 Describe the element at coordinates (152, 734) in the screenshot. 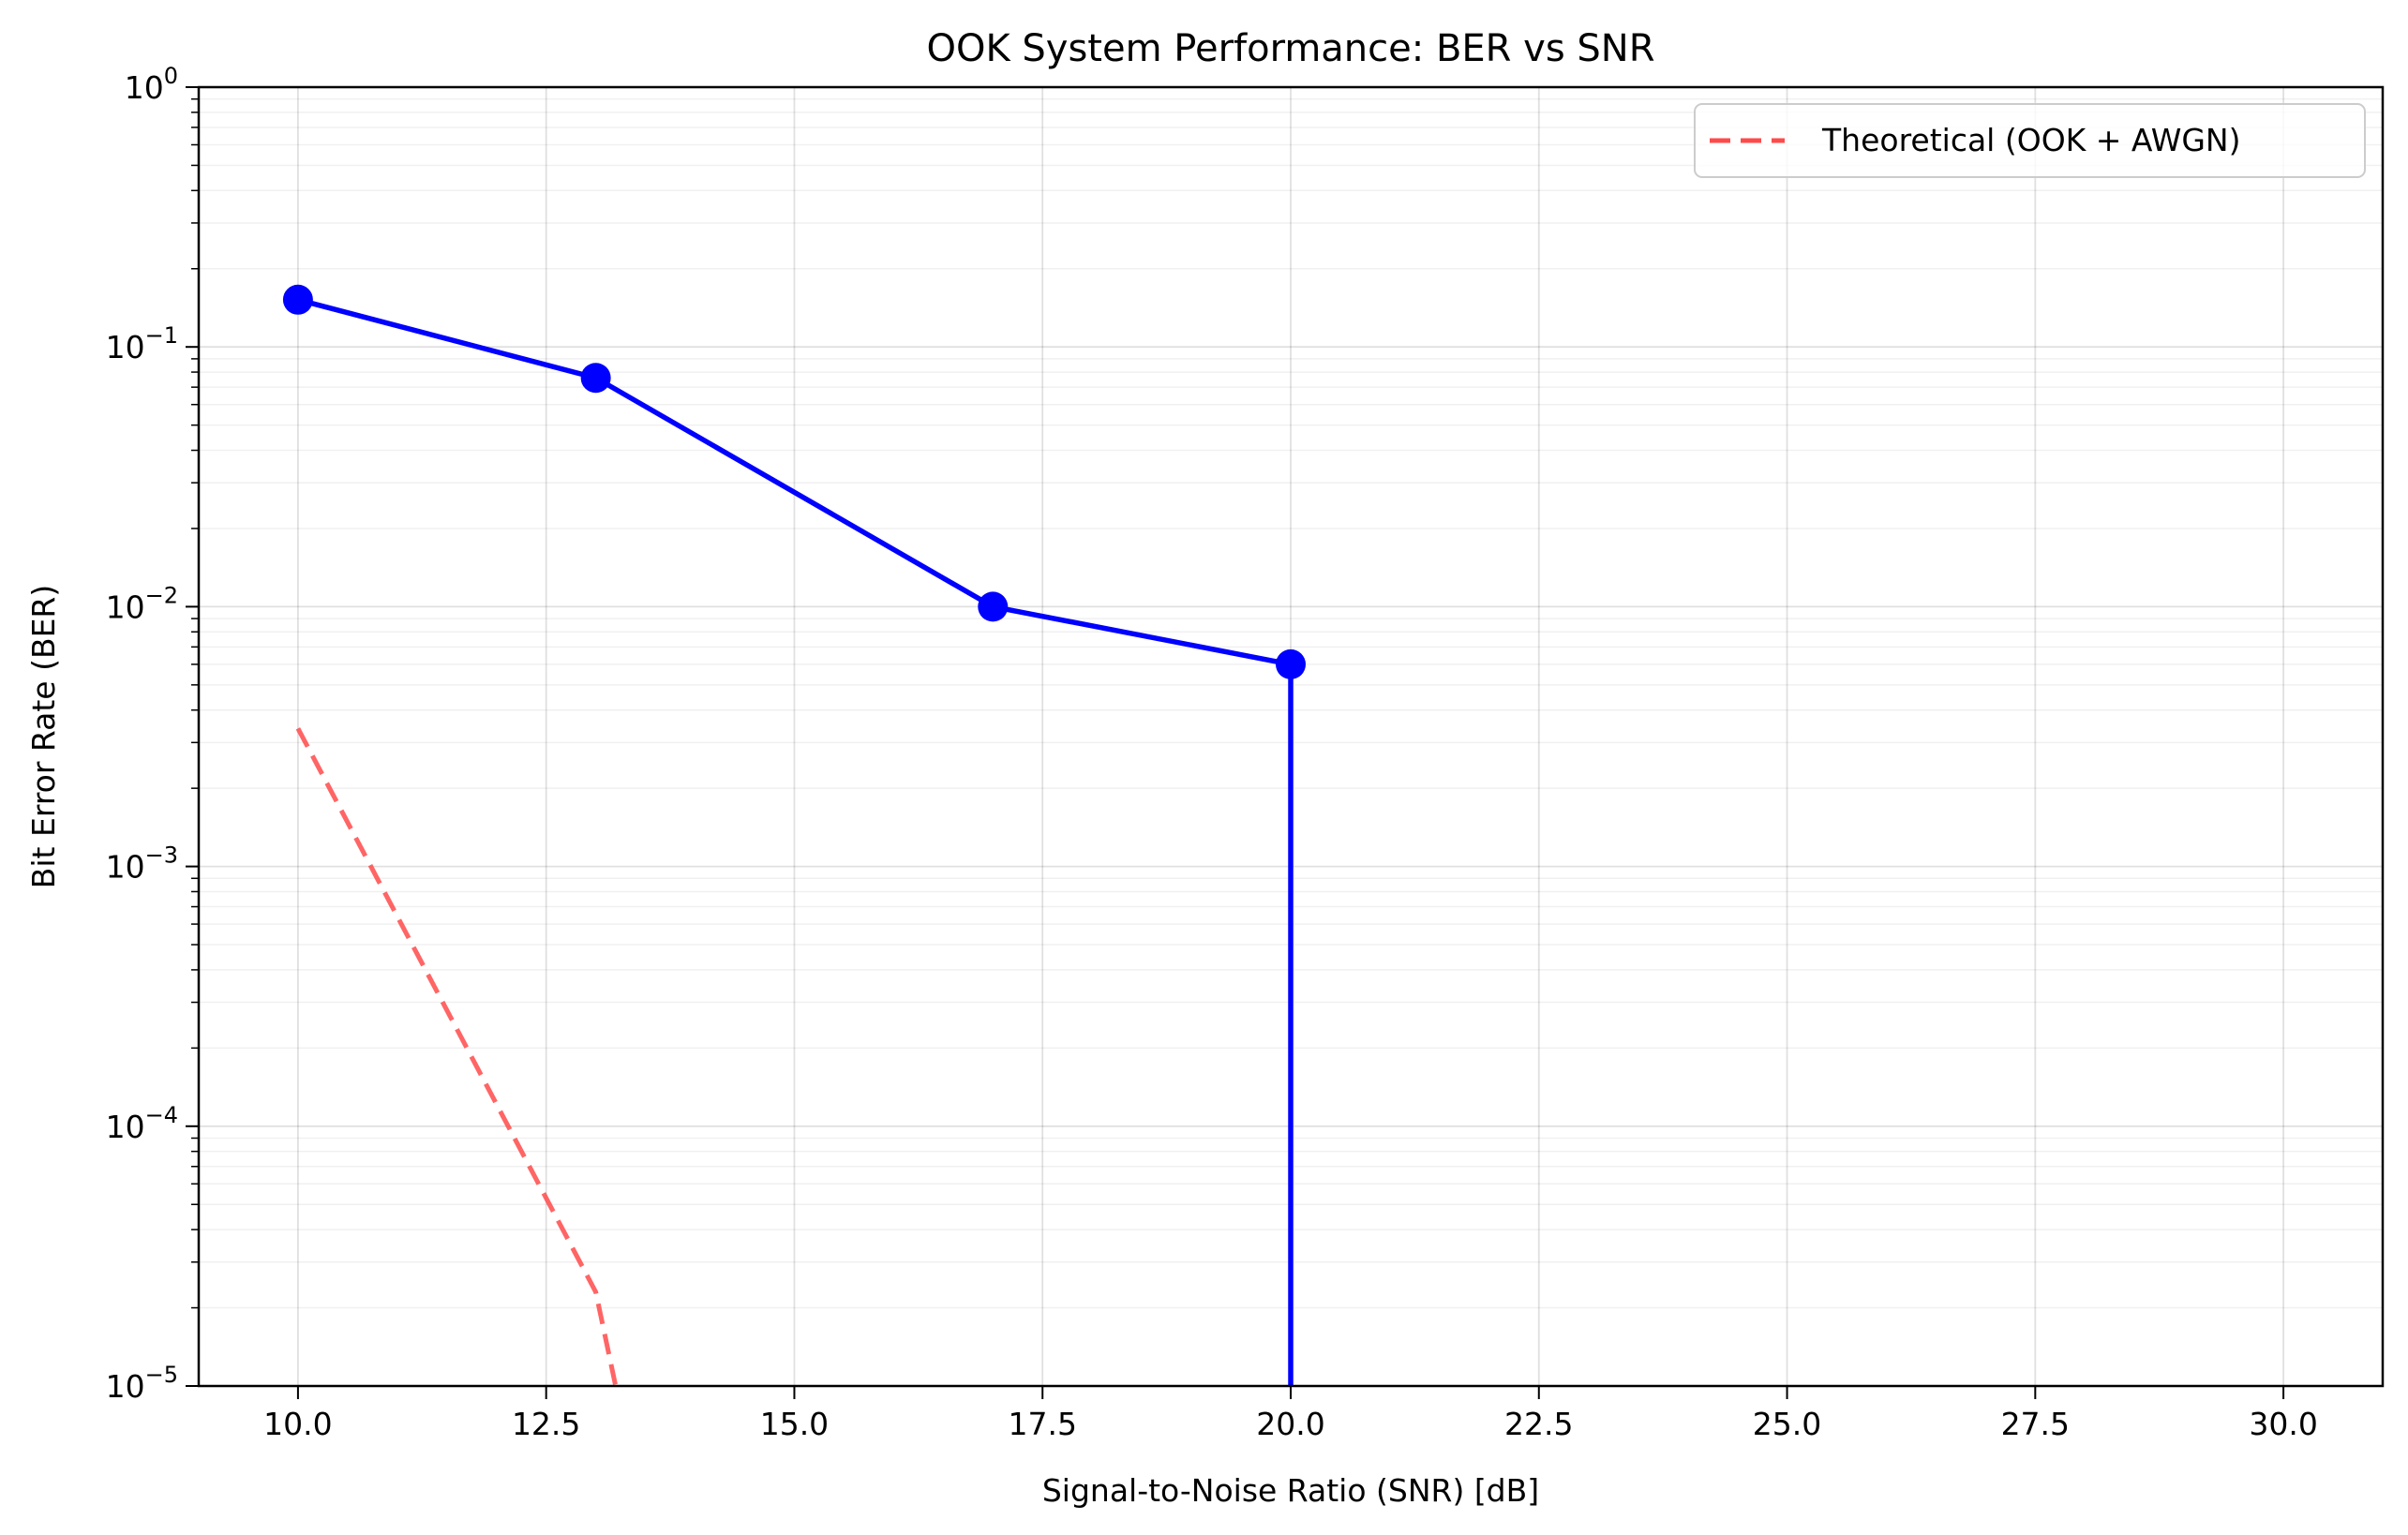

I see `y-axis-ticks: 10⁰ 10⁻¹ 10⁻² 10⁻³ 10⁻⁴ 10⁻⁵` at that location.